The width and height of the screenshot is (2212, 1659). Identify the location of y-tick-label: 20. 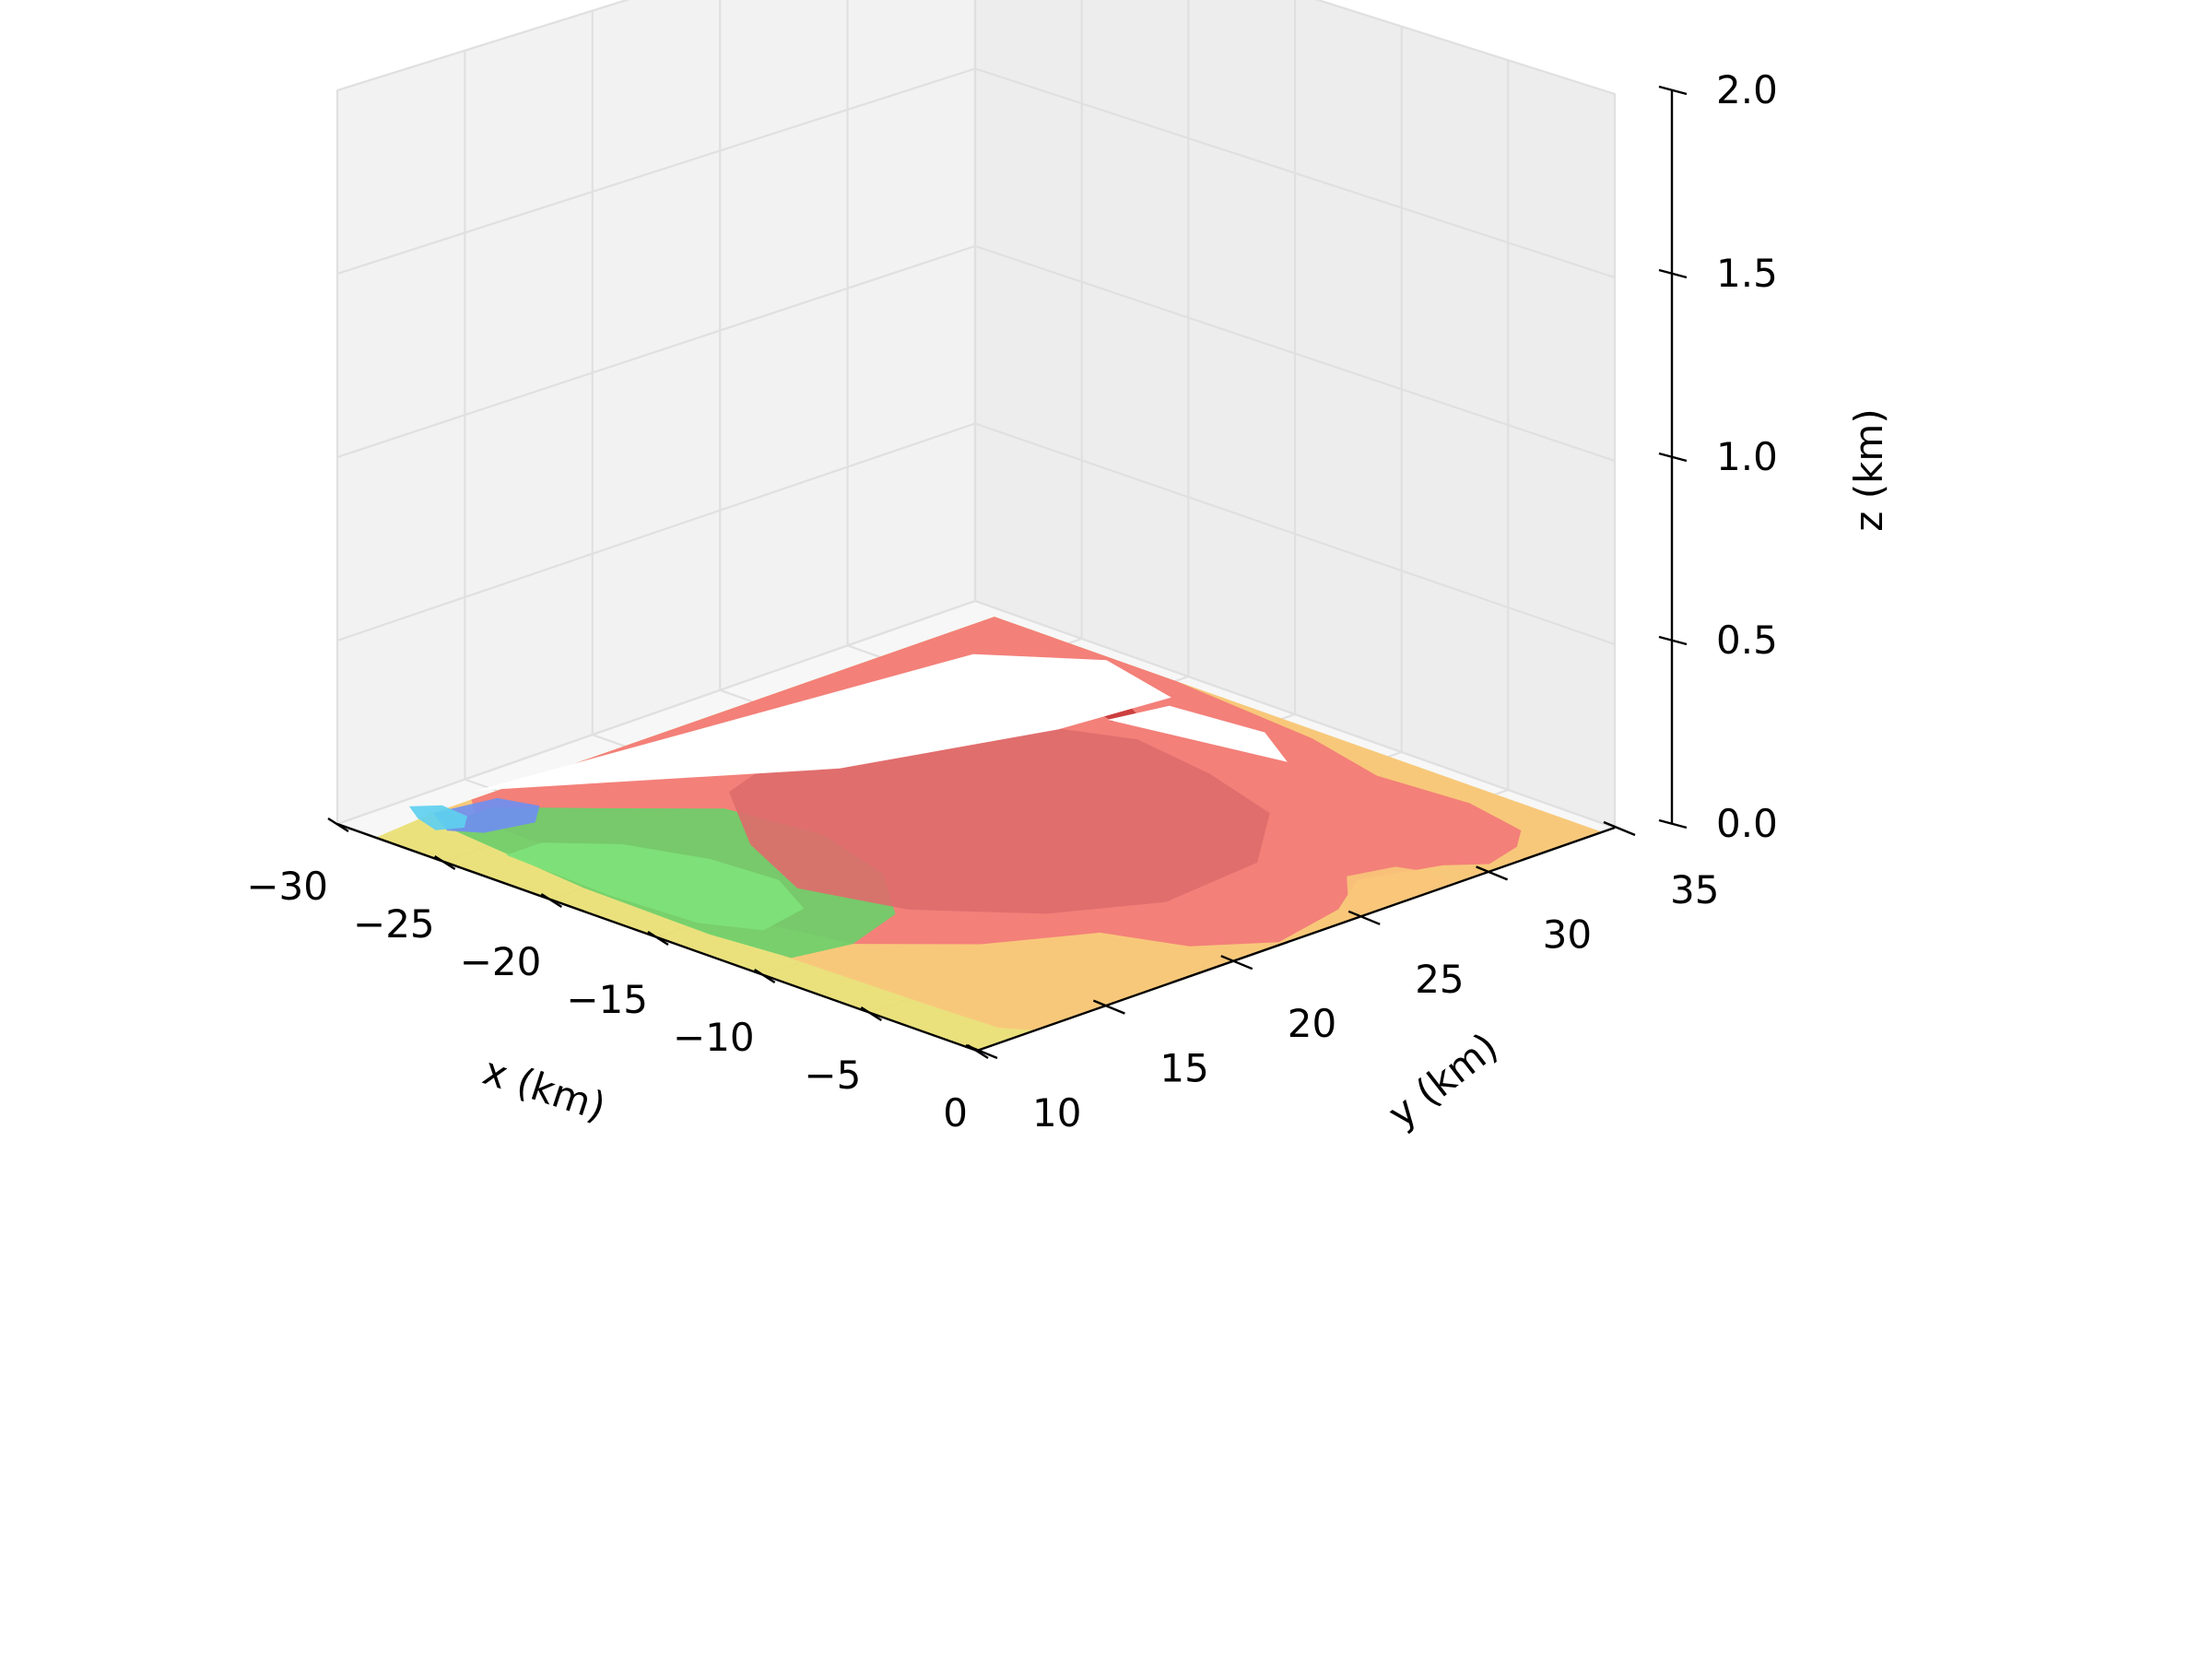
(1312, 1023).